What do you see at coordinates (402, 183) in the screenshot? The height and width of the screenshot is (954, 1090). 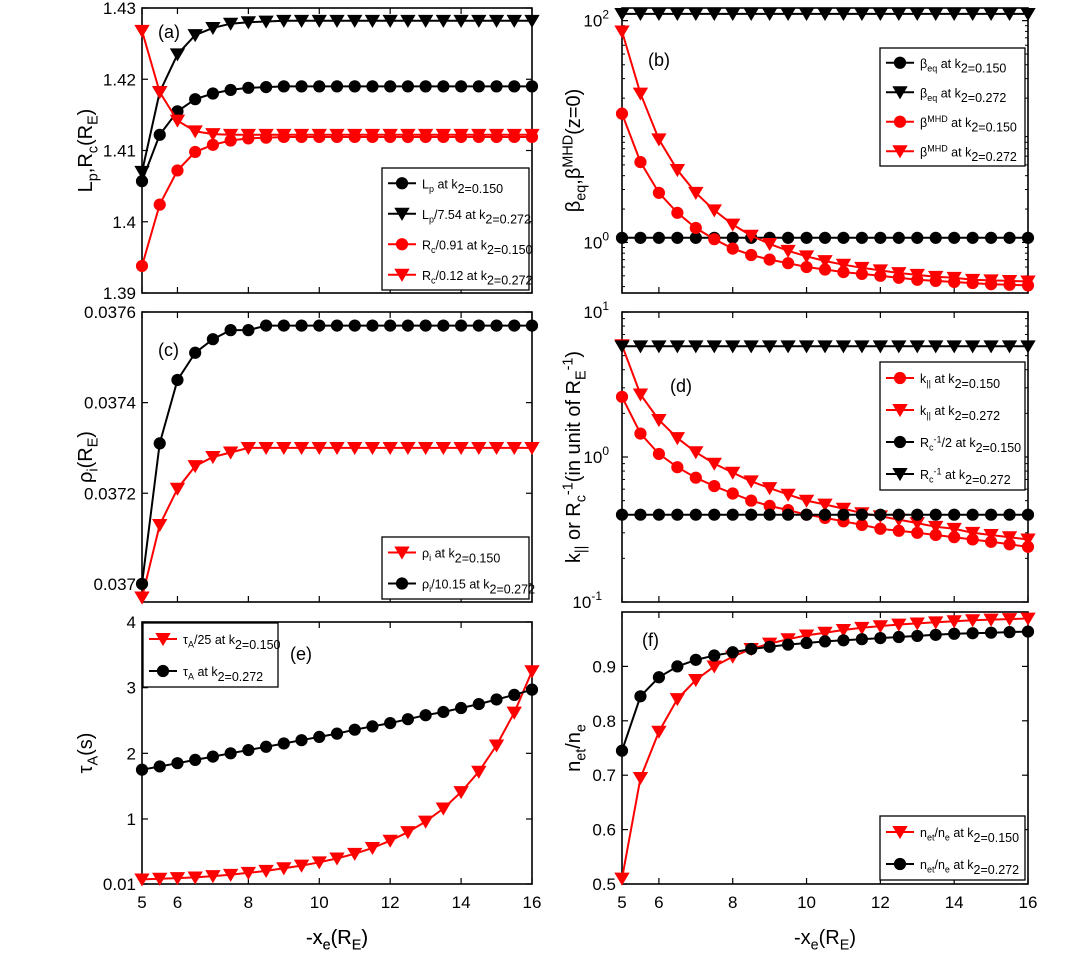 I see `legend-marker-a` at bounding box center [402, 183].